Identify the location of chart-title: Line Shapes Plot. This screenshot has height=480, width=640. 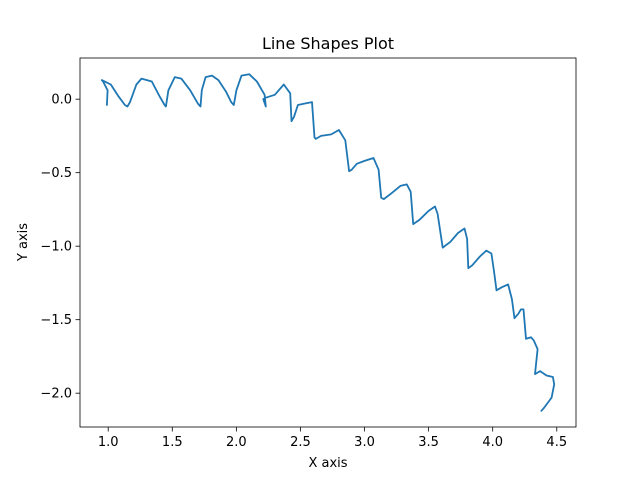
(328, 43).